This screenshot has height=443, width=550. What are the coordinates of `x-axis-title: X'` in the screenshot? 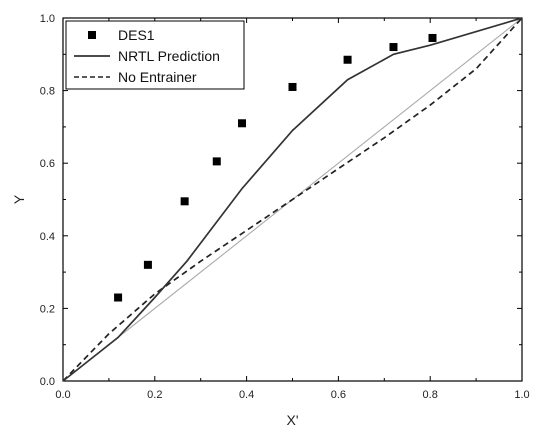 It's located at (292, 420).